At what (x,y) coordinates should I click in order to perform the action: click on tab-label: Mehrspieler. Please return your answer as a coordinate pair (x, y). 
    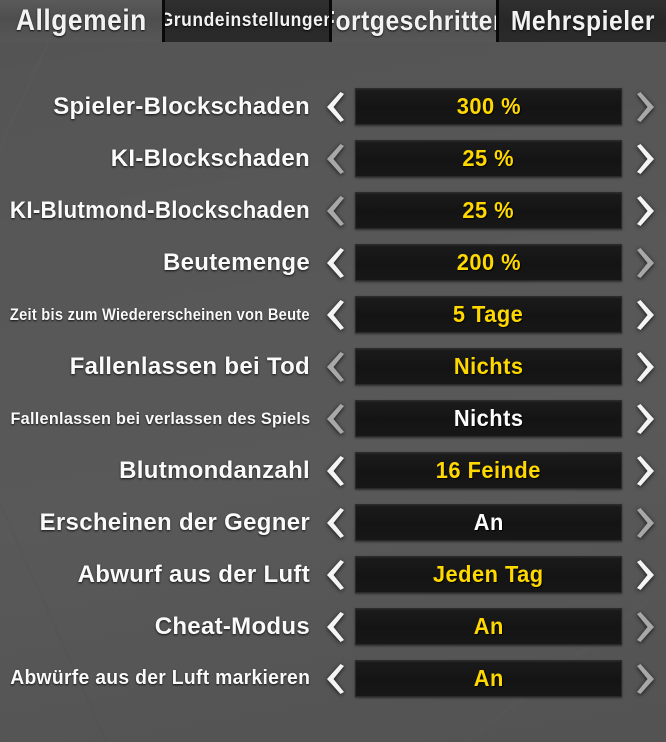
    Looking at the image, I should click on (582, 20).